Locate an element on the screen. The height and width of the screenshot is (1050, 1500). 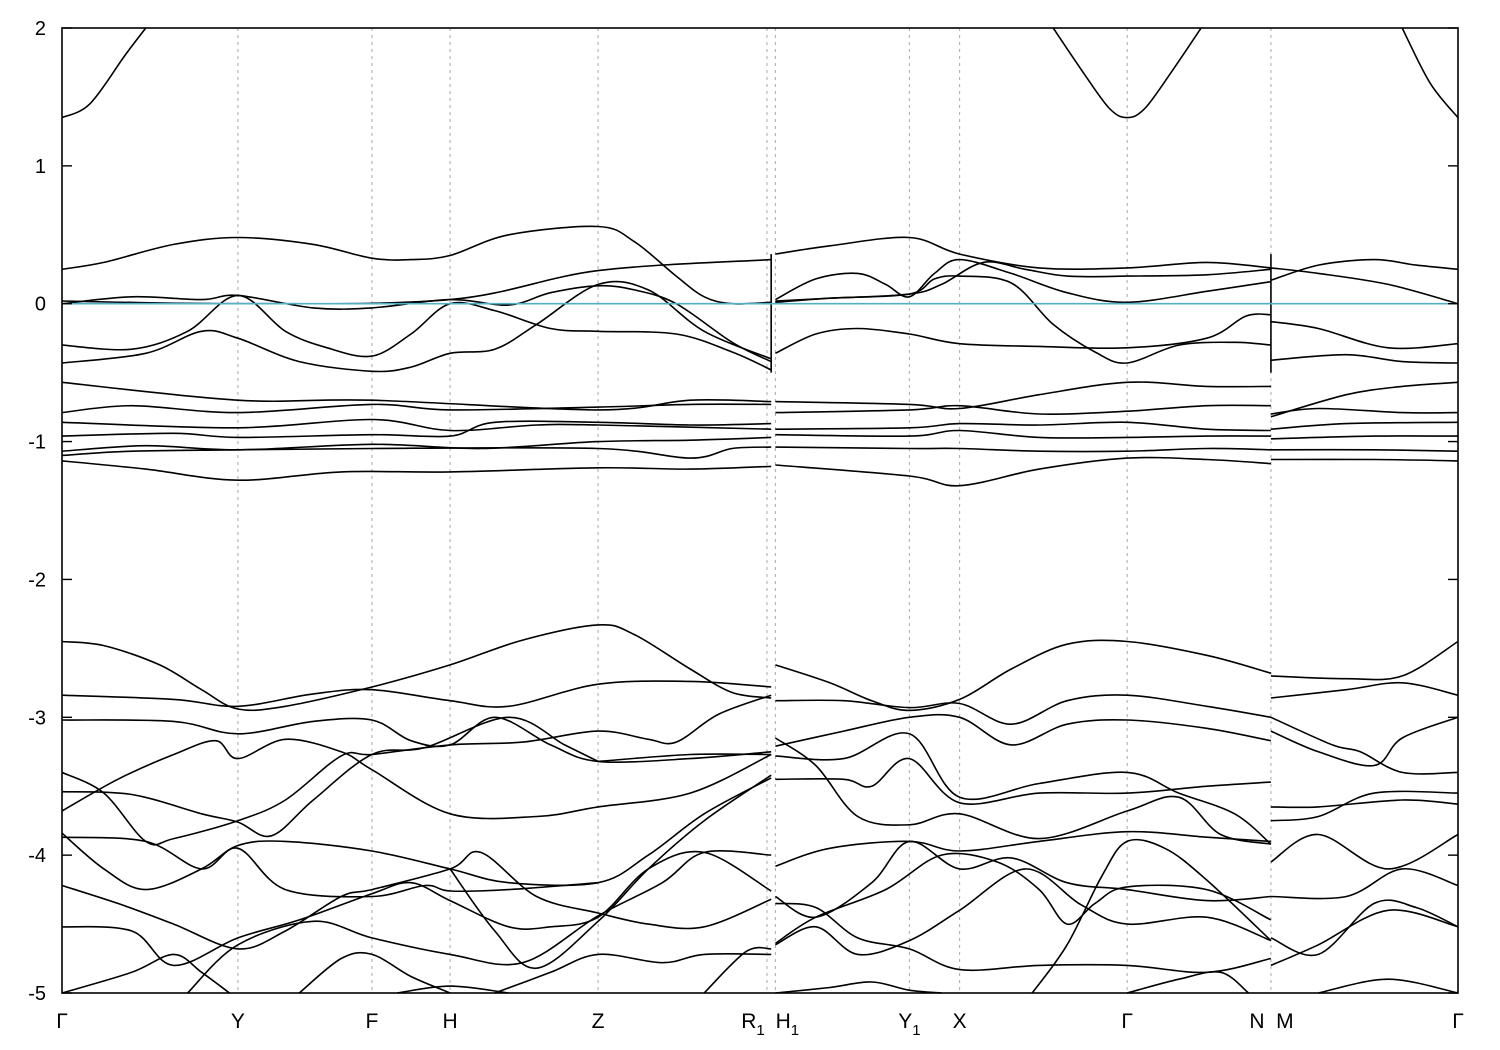
xtick-label-9: Γ is located at coordinates (1127, 1021).